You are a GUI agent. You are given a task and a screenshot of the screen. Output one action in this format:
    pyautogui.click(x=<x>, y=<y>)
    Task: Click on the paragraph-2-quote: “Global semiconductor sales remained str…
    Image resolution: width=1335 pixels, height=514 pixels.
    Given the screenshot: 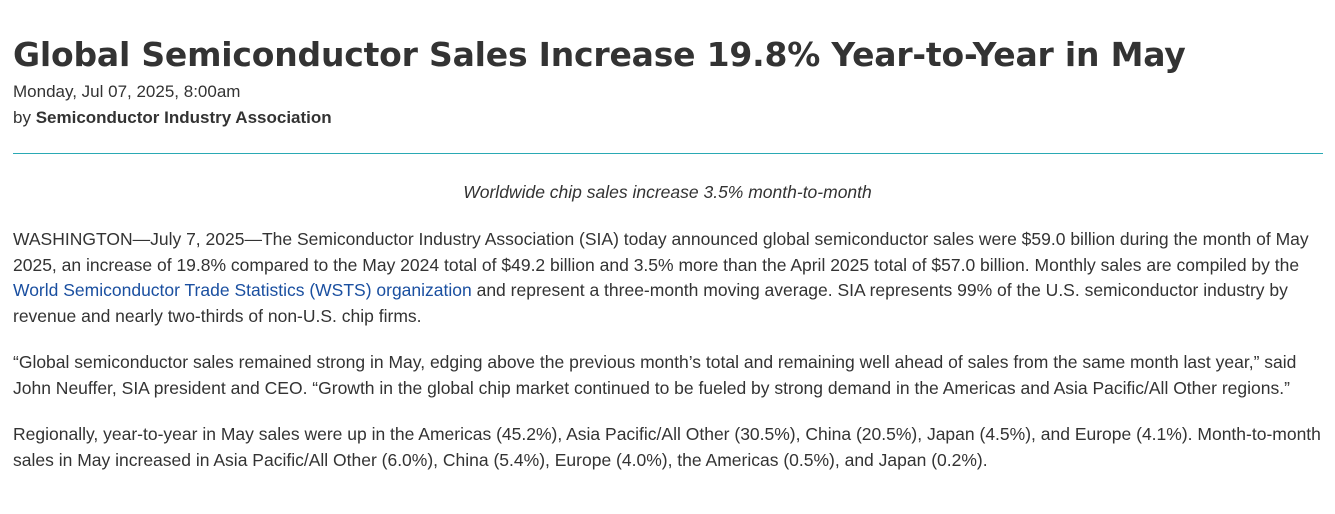 What is the action you would take?
    pyautogui.click(x=655, y=375)
    